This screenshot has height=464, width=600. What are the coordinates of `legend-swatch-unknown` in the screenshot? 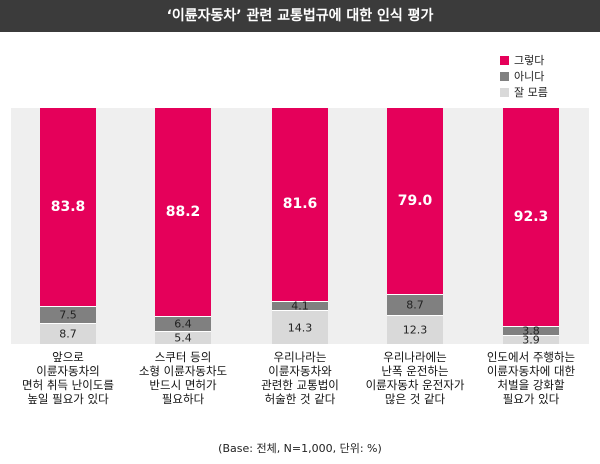 It's located at (504, 92).